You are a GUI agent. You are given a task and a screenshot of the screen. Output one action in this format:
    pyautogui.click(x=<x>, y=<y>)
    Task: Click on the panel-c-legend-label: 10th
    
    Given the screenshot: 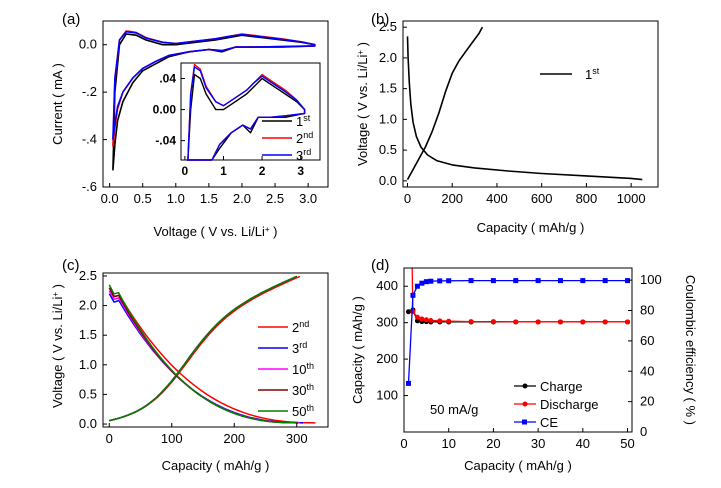 What is the action you would take?
    pyautogui.click(x=303, y=369)
    